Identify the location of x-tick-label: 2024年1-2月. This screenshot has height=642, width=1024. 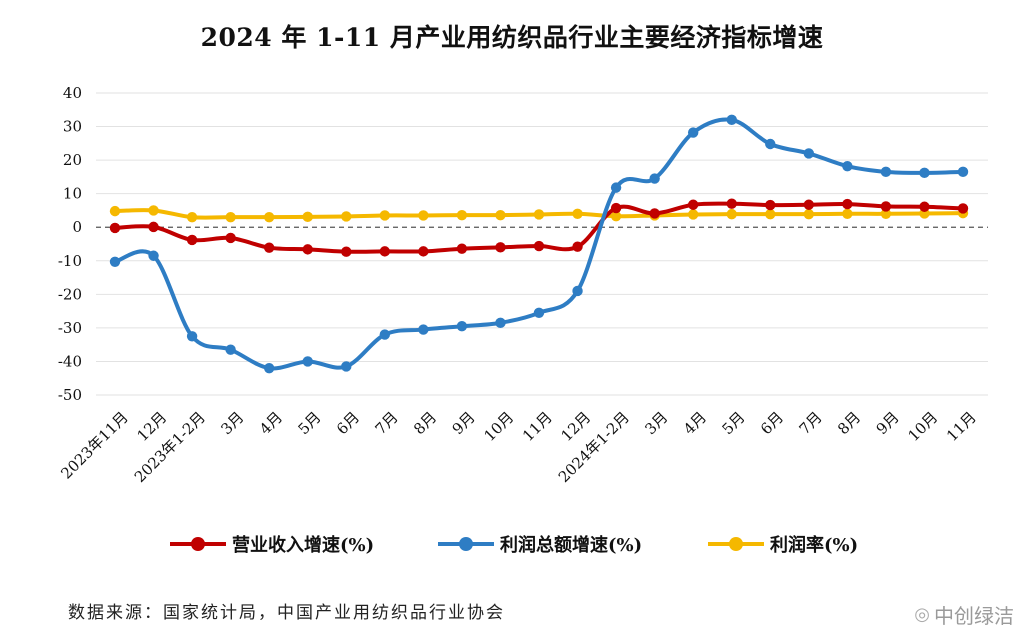
(594, 447).